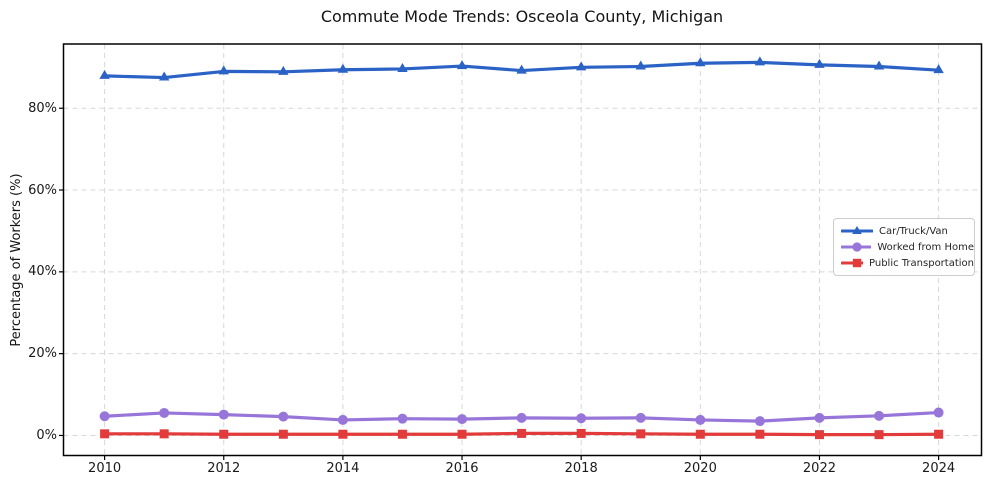  What do you see at coordinates (224, 434) in the screenshot?
I see `data-point-public-transportation-2012` at bounding box center [224, 434].